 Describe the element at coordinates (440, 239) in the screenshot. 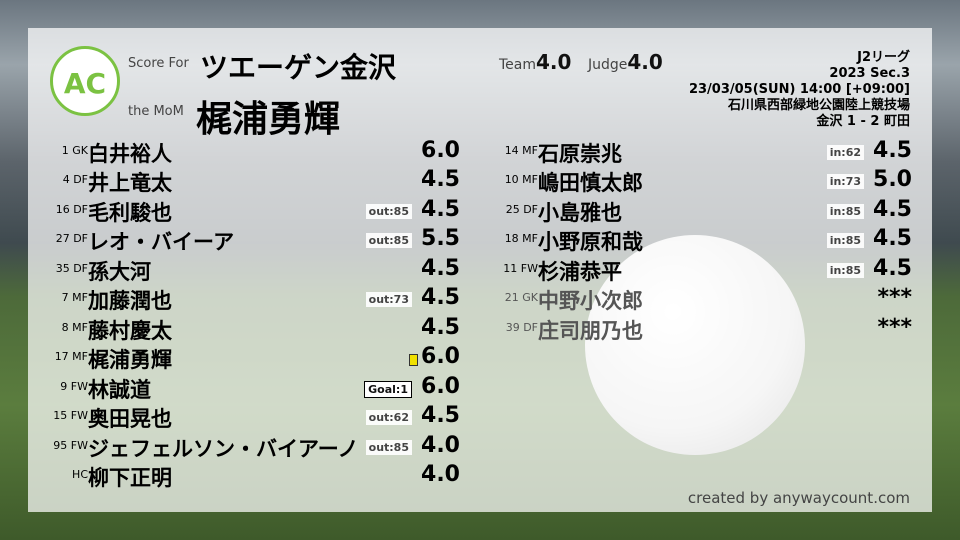

I see `player-score: 5.5` at that location.